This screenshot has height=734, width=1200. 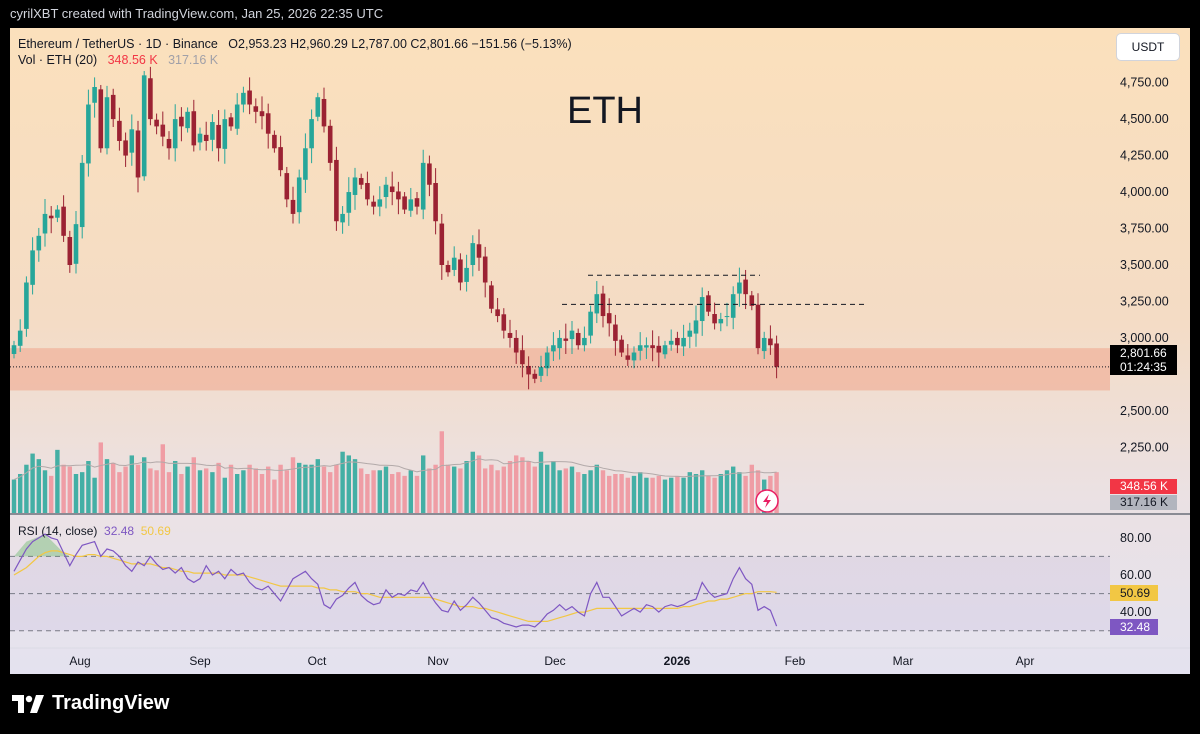 I want to click on symbol-title: Ethereum / TetherUS · 1D · Binance, so click(x=118, y=44).